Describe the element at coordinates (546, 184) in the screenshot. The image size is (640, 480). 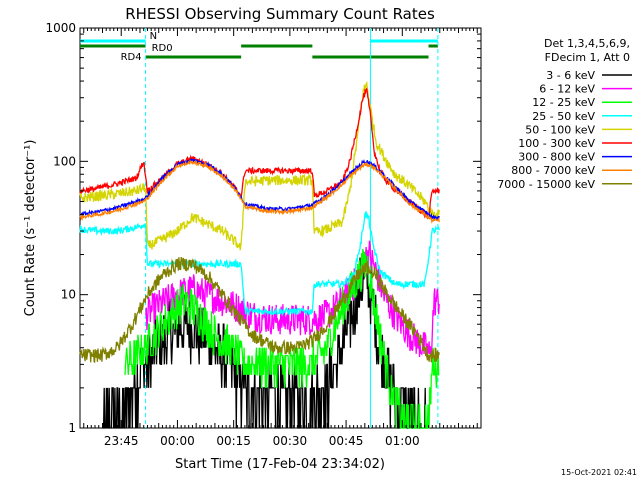
I see `legend-entry-label: 7000 - 15000 keV` at that location.